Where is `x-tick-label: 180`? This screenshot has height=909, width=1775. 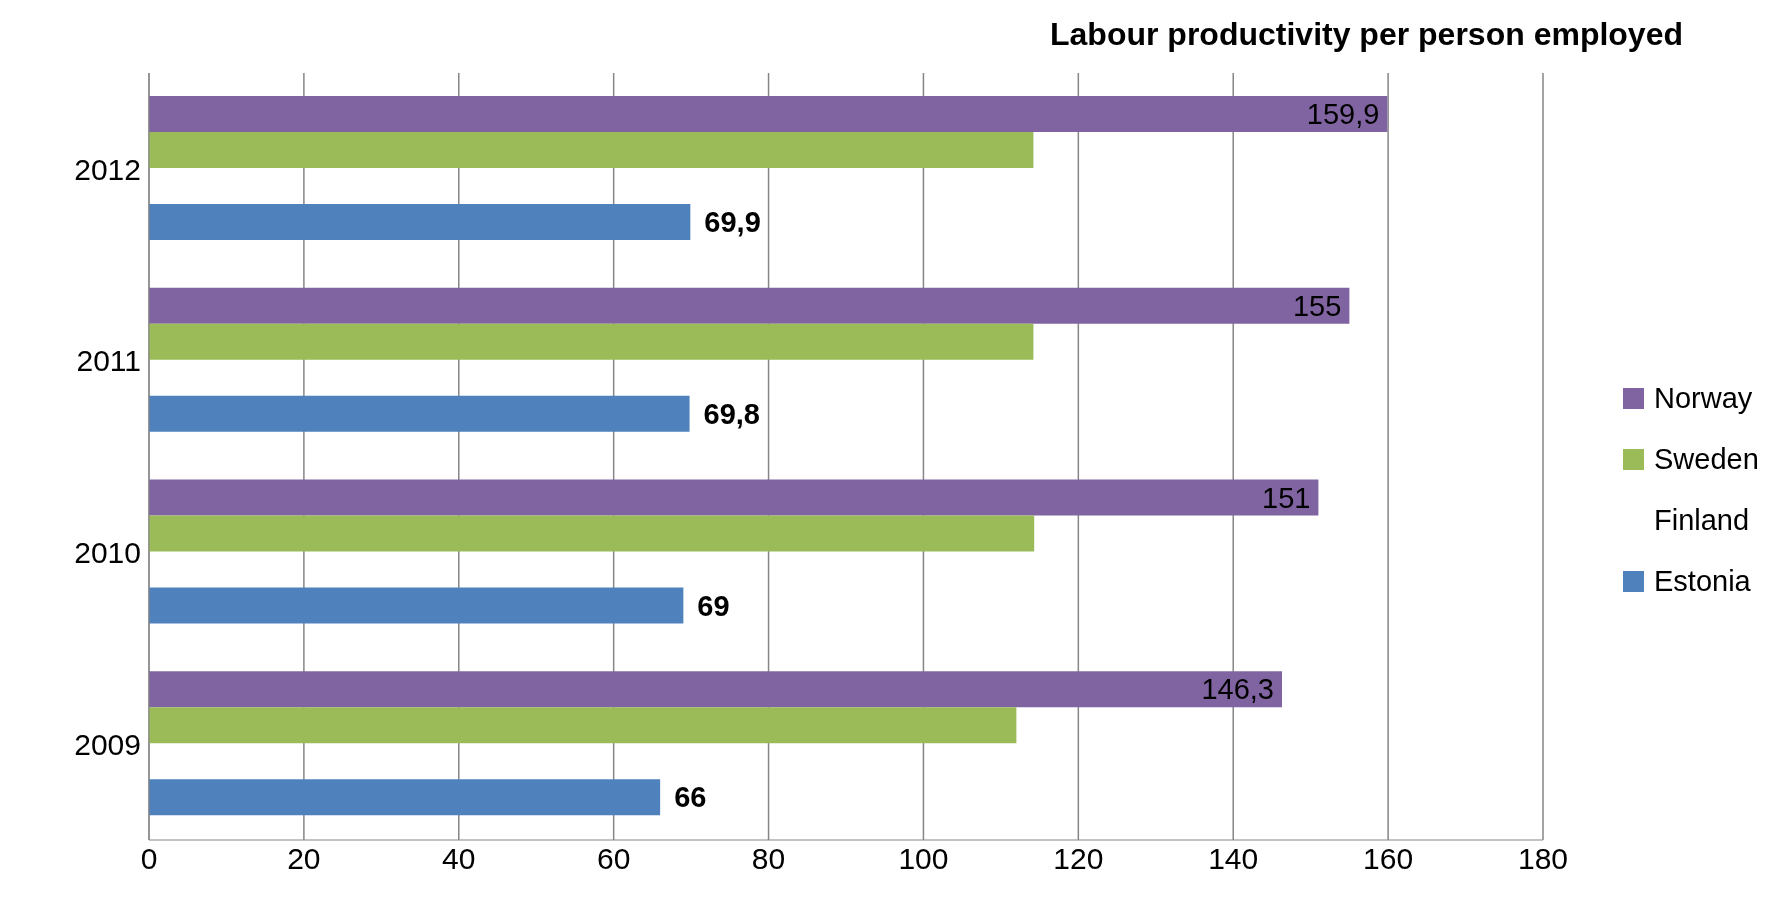 x-tick-label: 180 is located at coordinates (1543, 859).